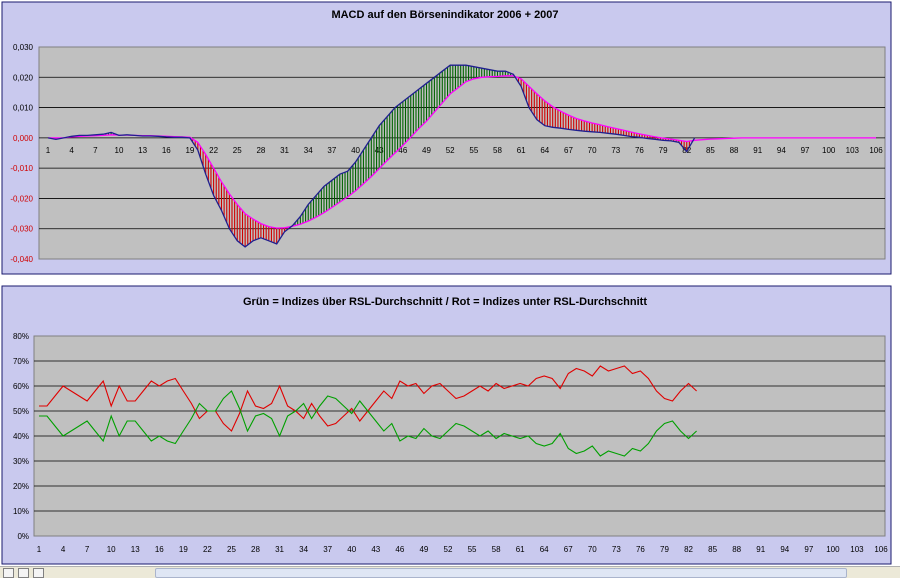  I want to click on macd-x-tick-label: 25, so click(237, 150).